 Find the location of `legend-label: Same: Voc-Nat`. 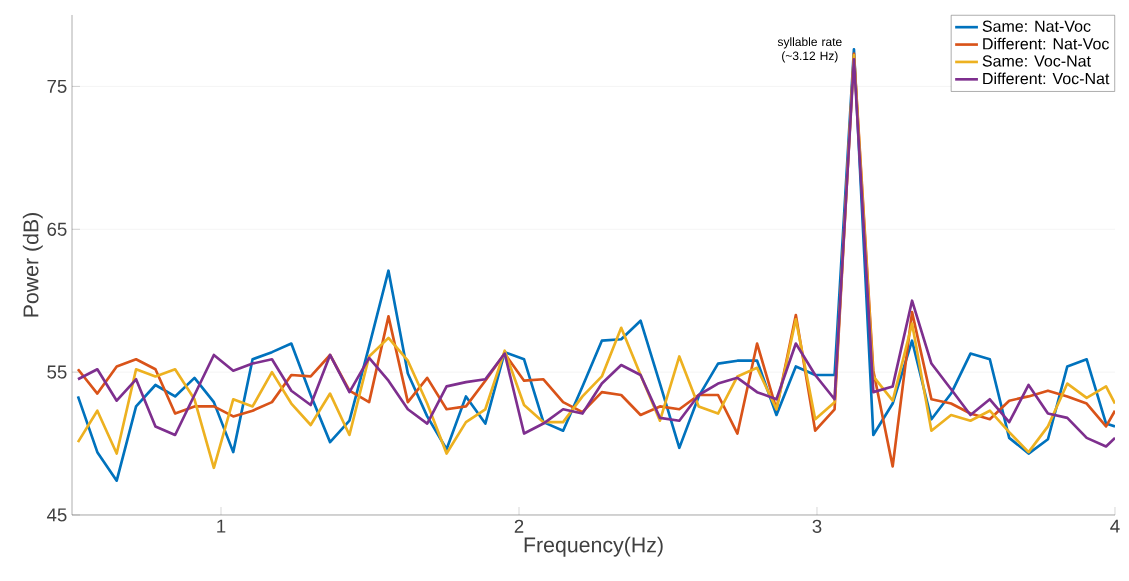

legend-label: Same: Voc-Nat is located at coordinates (1036, 61).